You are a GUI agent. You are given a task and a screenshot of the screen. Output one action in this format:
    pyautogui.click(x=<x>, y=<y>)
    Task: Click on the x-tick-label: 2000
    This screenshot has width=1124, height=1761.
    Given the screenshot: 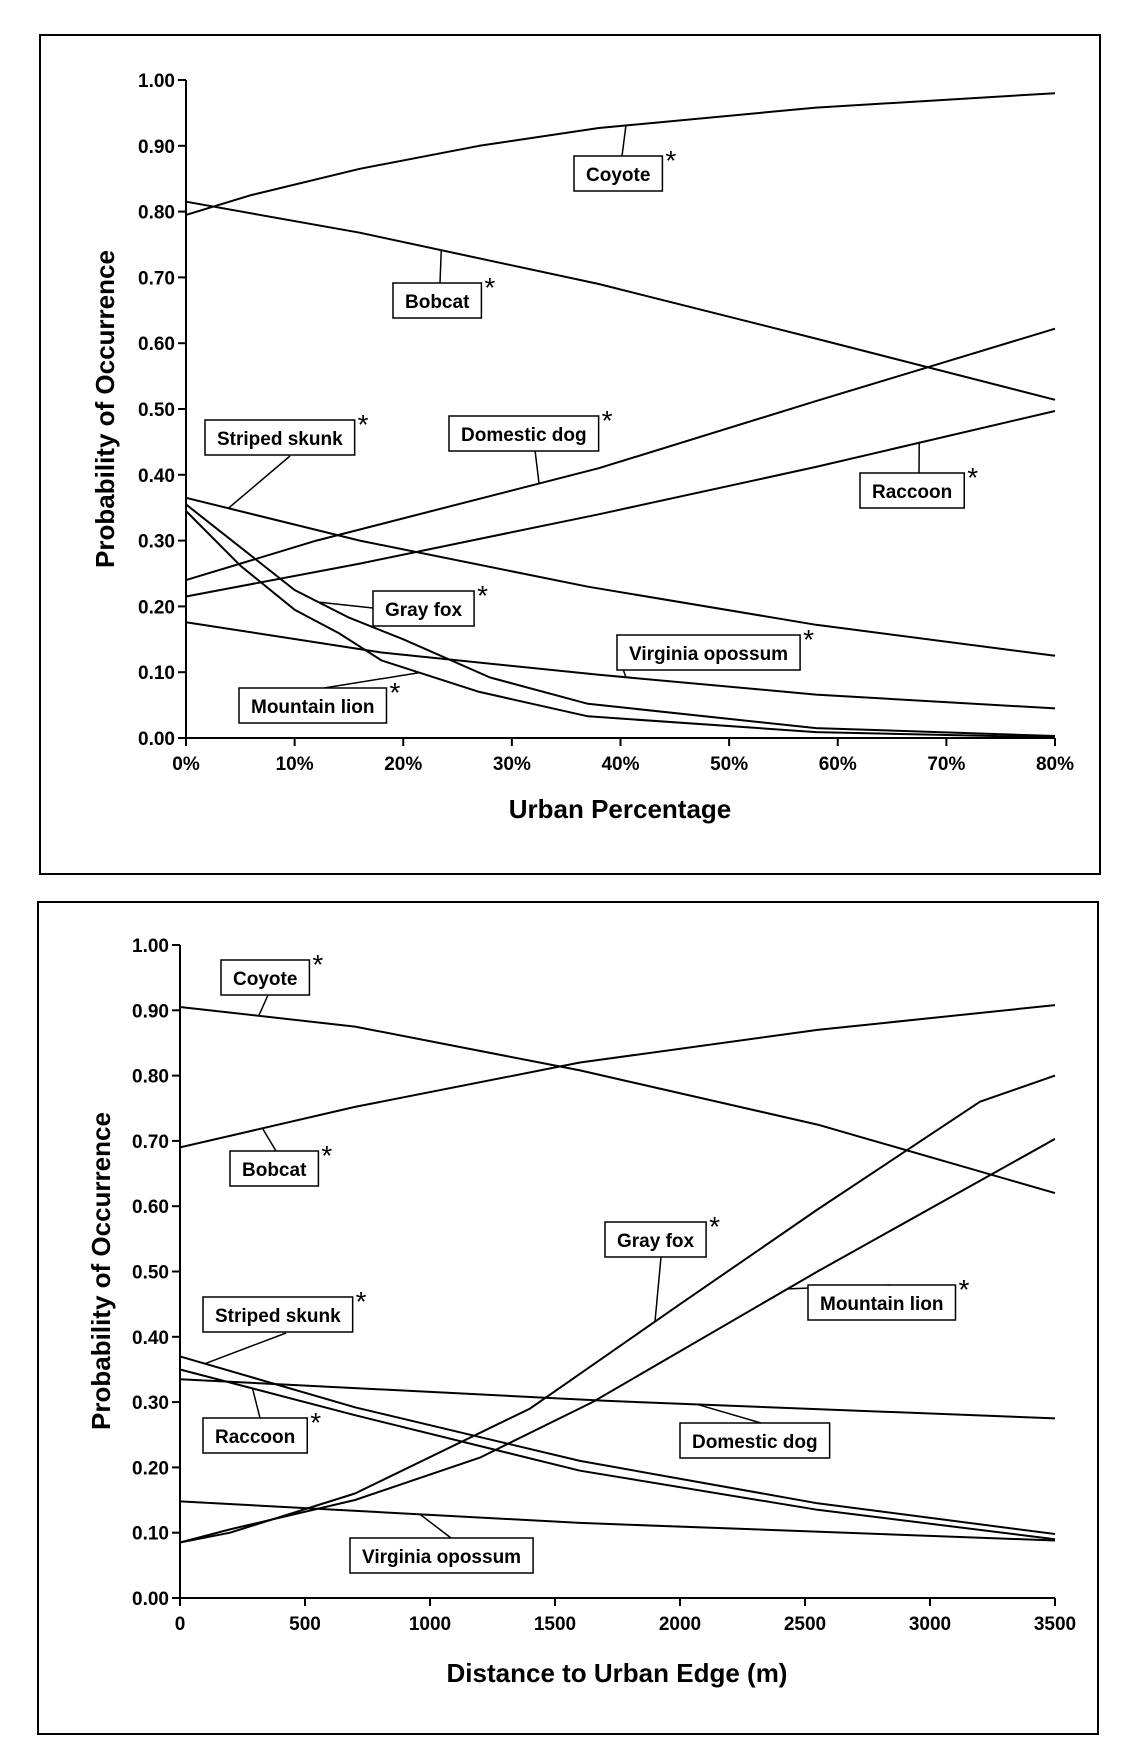 What is the action you would take?
    pyautogui.click(x=680, y=1624)
    